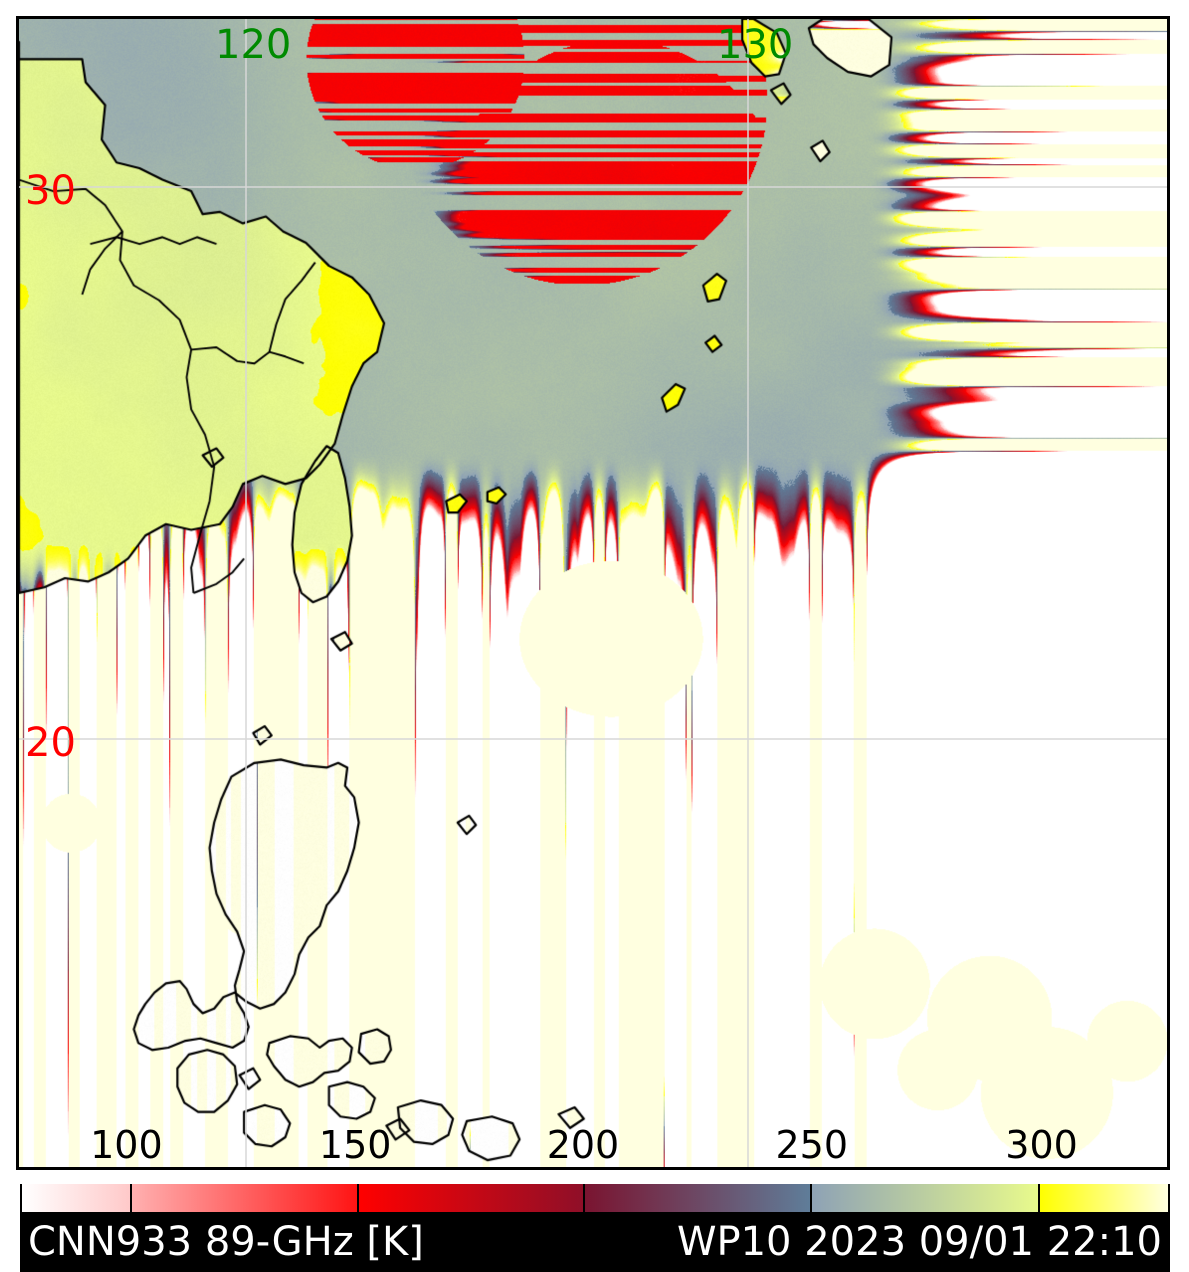 The width and height of the screenshot is (1189, 1272). I want to click on colorbar-tick-150: 150, so click(355, 1145).